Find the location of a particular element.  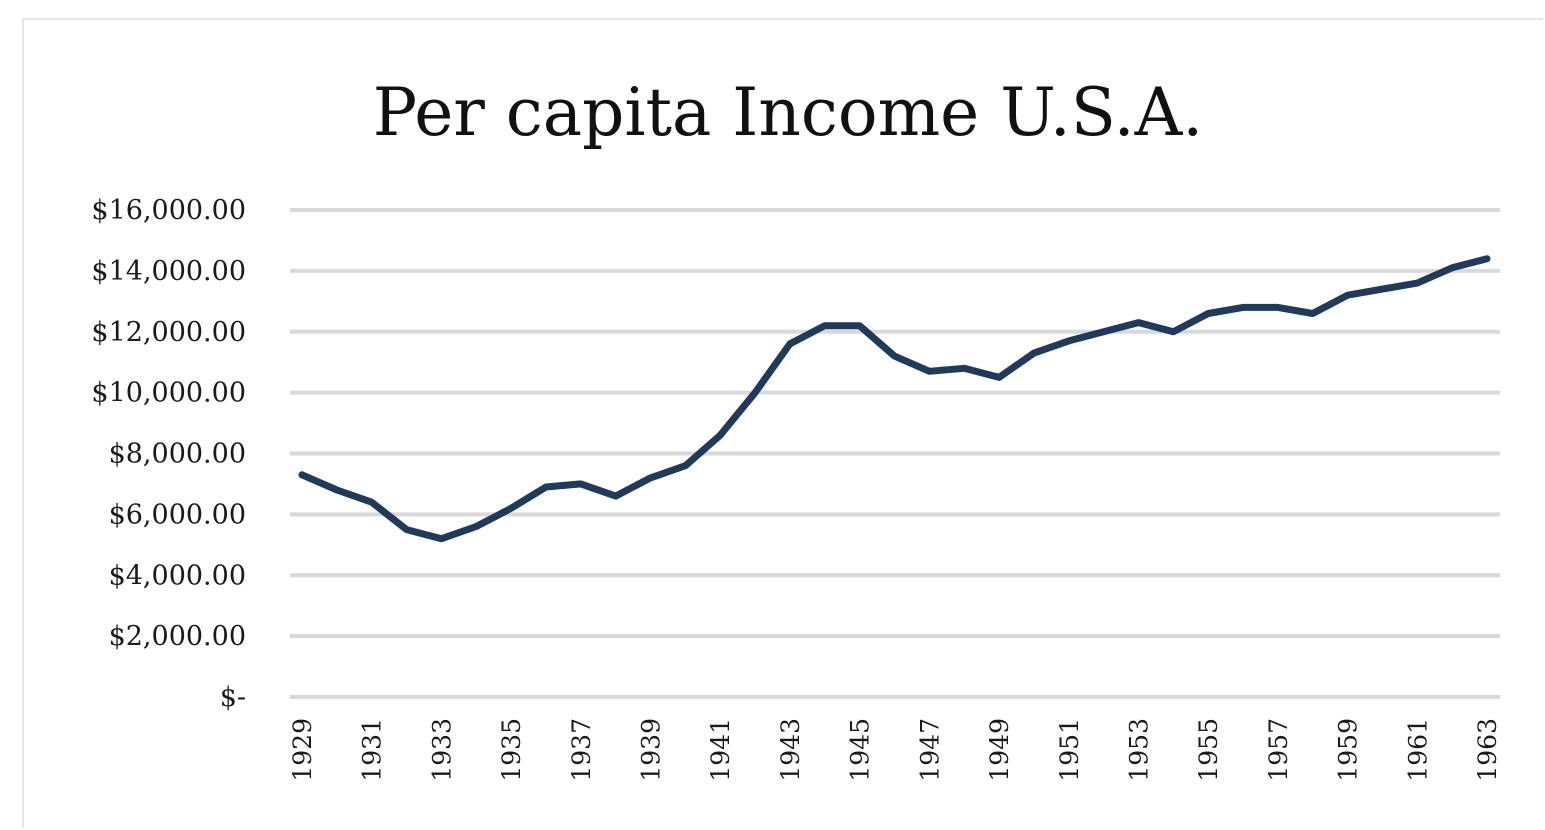

x-tick-label: 1955 is located at coordinates (1208, 750).